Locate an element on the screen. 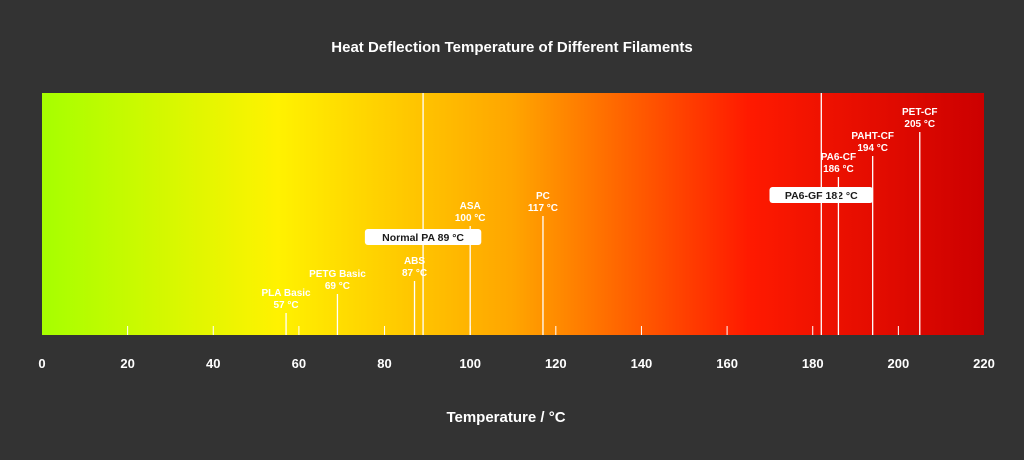  marker-label: PA6-CF is located at coordinates (838, 157).